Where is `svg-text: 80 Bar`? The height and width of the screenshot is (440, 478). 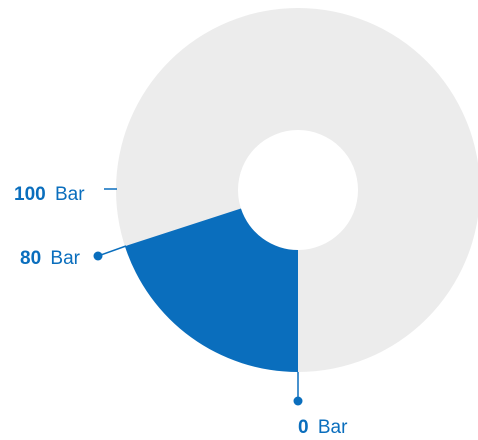 svg-text: 80 Bar is located at coordinates (50, 258).